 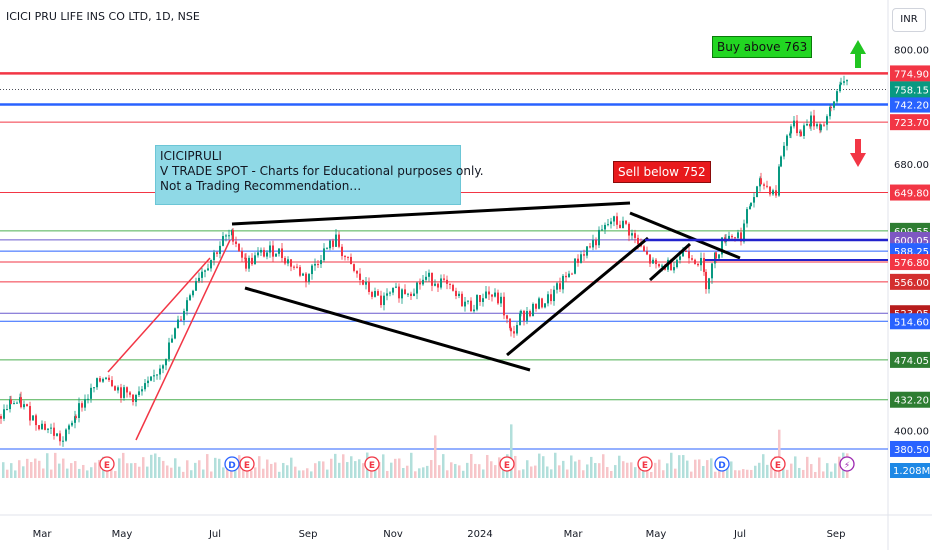 I want to click on currency-button: INR, so click(x=909, y=20).